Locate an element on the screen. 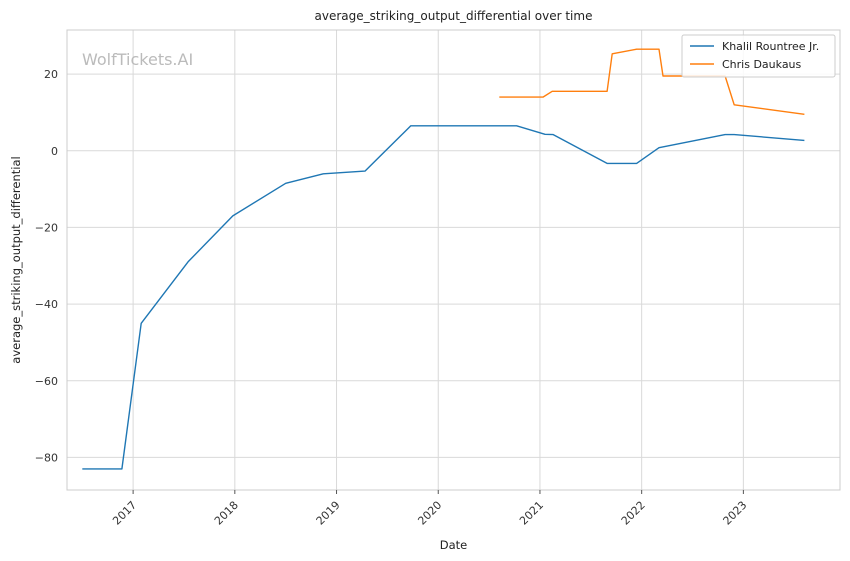 This screenshot has width=850, height=561. y-tick-label: −60 is located at coordinates (46, 381).